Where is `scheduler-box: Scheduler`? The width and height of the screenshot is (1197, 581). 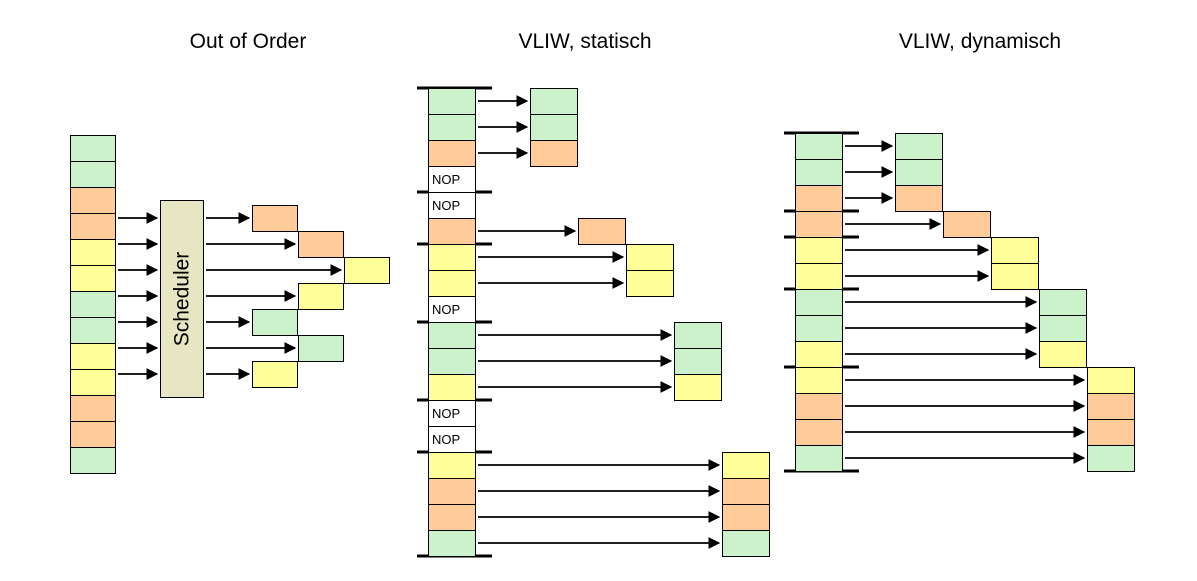 scheduler-box: Scheduler is located at coordinates (182, 299).